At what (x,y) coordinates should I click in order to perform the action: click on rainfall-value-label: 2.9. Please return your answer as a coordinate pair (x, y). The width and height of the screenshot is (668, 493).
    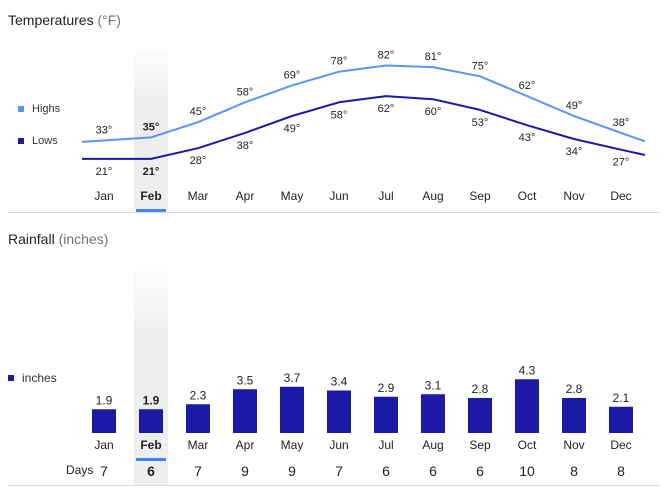
    Looking at the image, I should click on (386, 388).